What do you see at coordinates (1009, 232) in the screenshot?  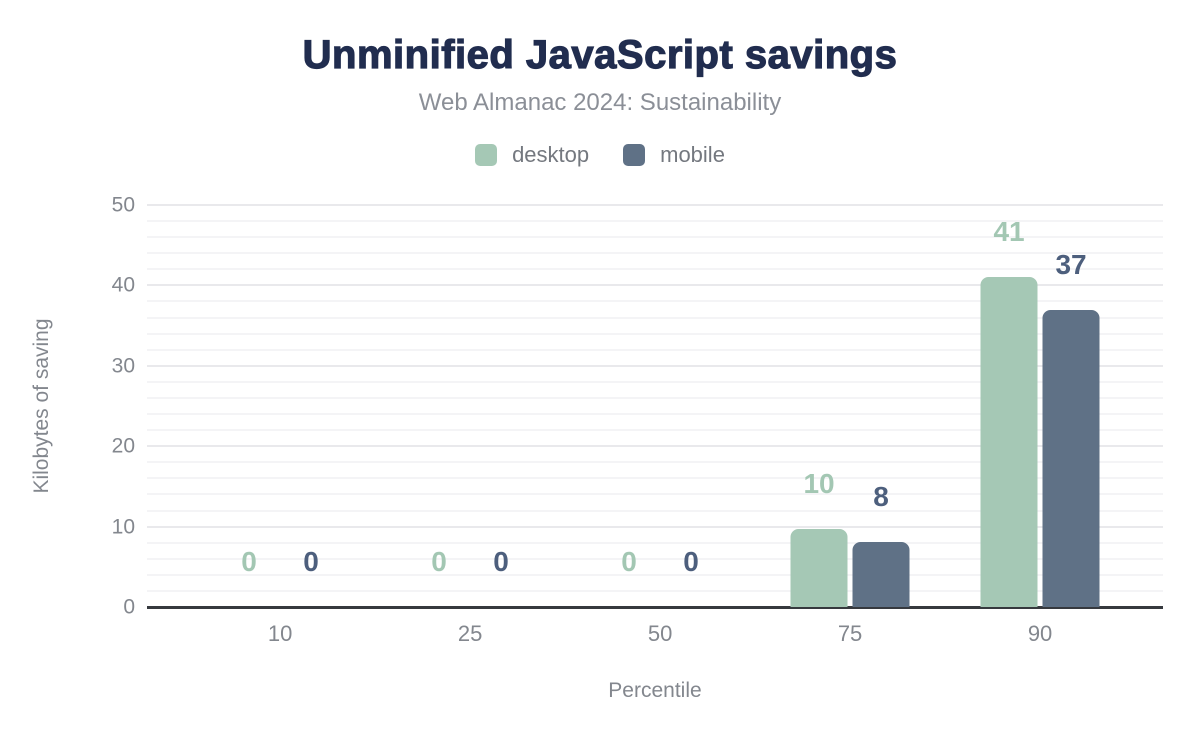 I see `bar-value-label: 41` at bounding box center [1009, 232].